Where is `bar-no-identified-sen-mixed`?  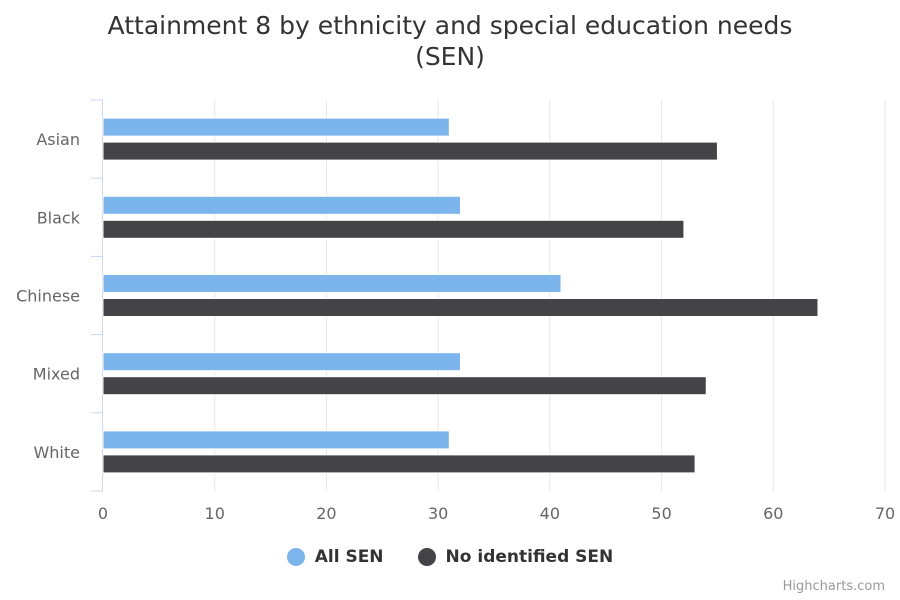 bar-no-identified-sen-mixed is located at coordinates (404, 386).